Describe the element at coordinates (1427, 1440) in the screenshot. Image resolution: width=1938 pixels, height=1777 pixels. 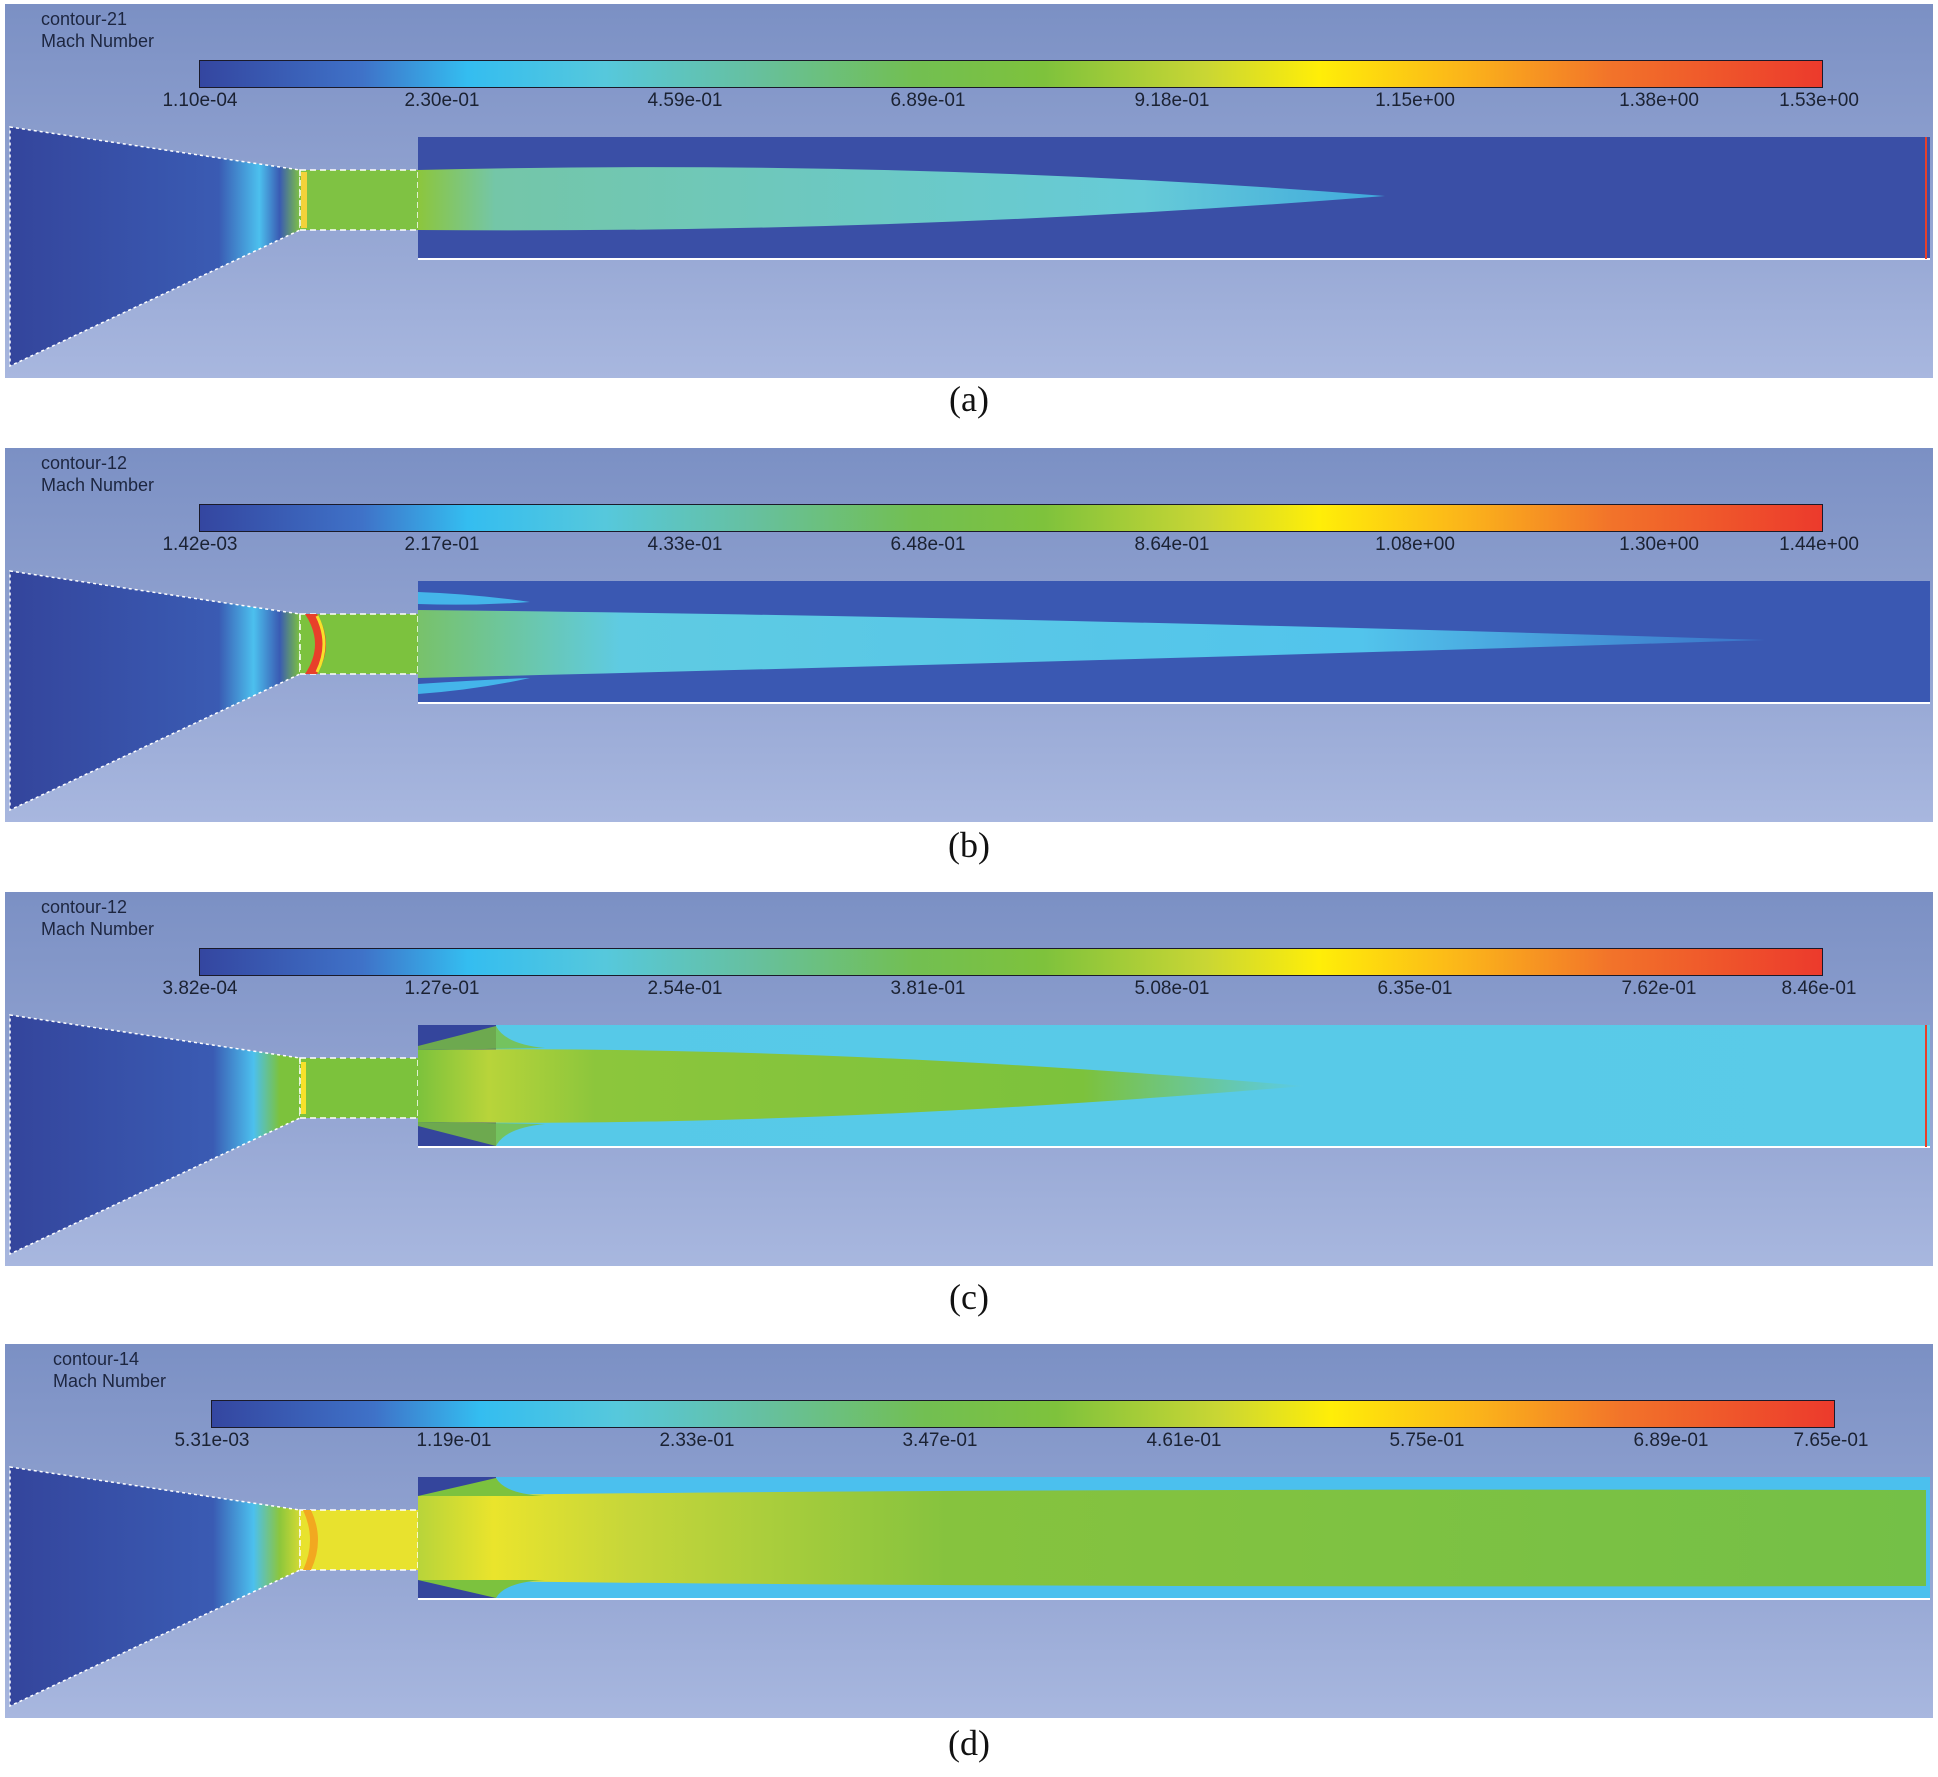
I see `tick-label: 5.75e-01` at that location.